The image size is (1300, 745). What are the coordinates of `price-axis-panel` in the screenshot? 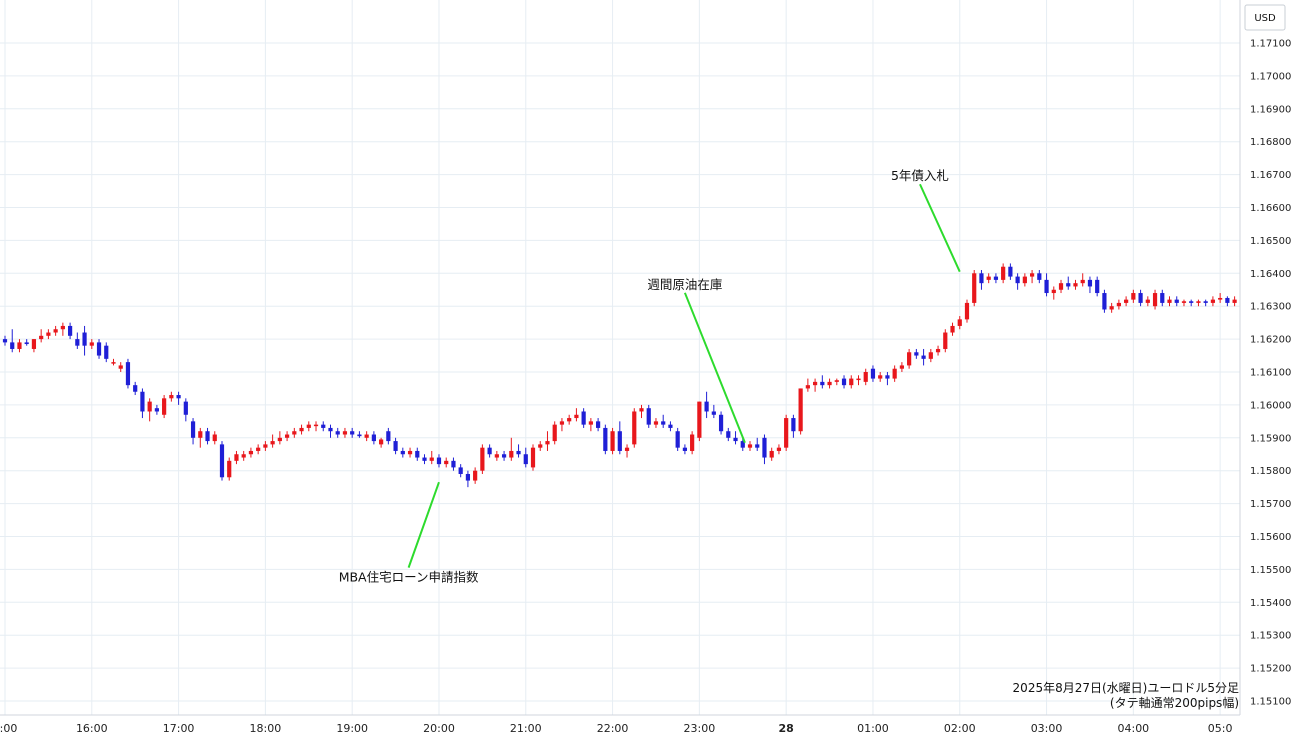 It's located at (1270, 372).